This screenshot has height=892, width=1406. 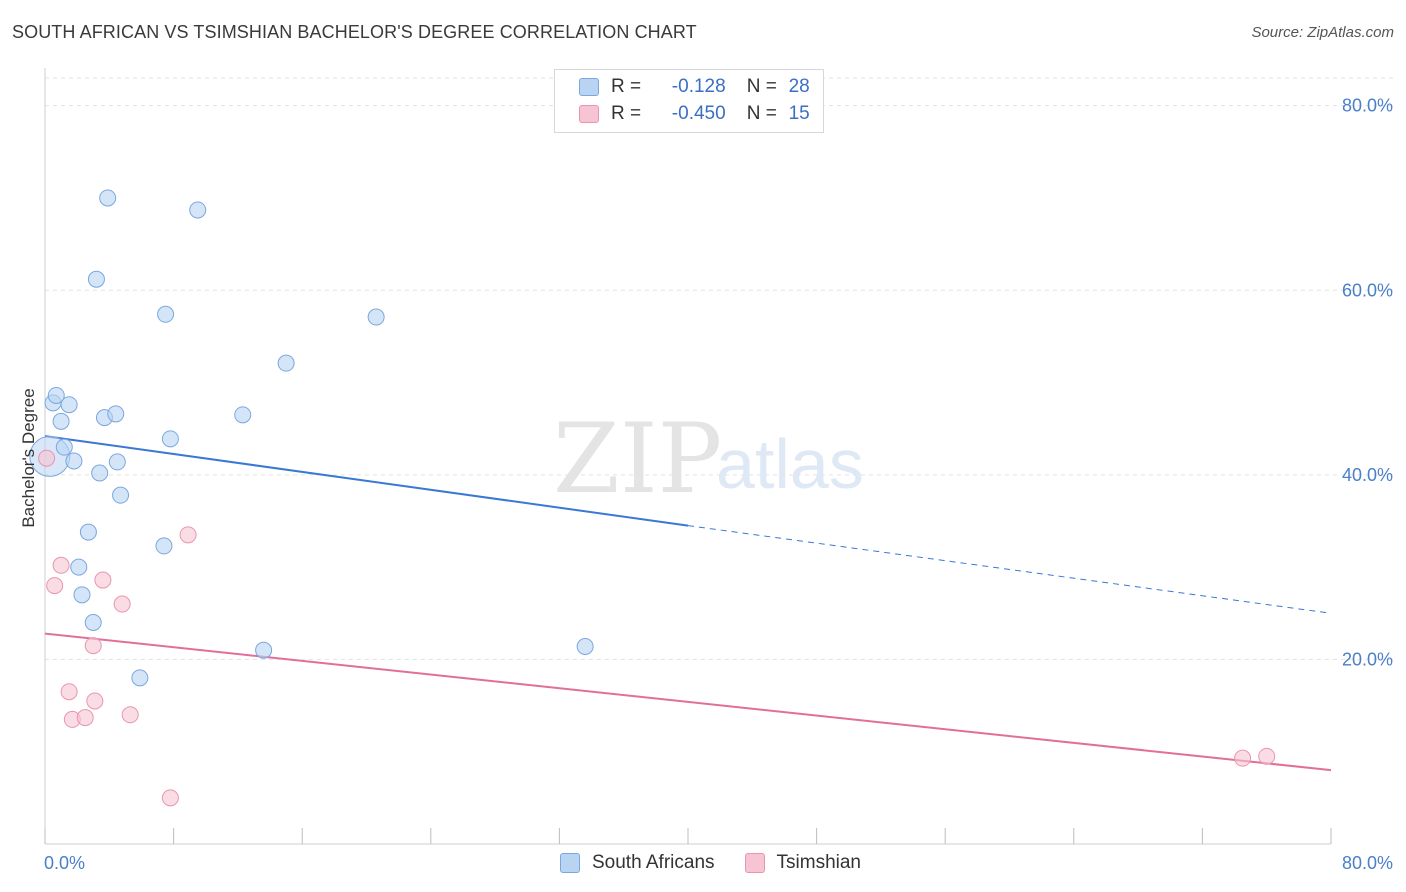 I want to click on watermark-atlas: atlas, so click(x=790, y=464).